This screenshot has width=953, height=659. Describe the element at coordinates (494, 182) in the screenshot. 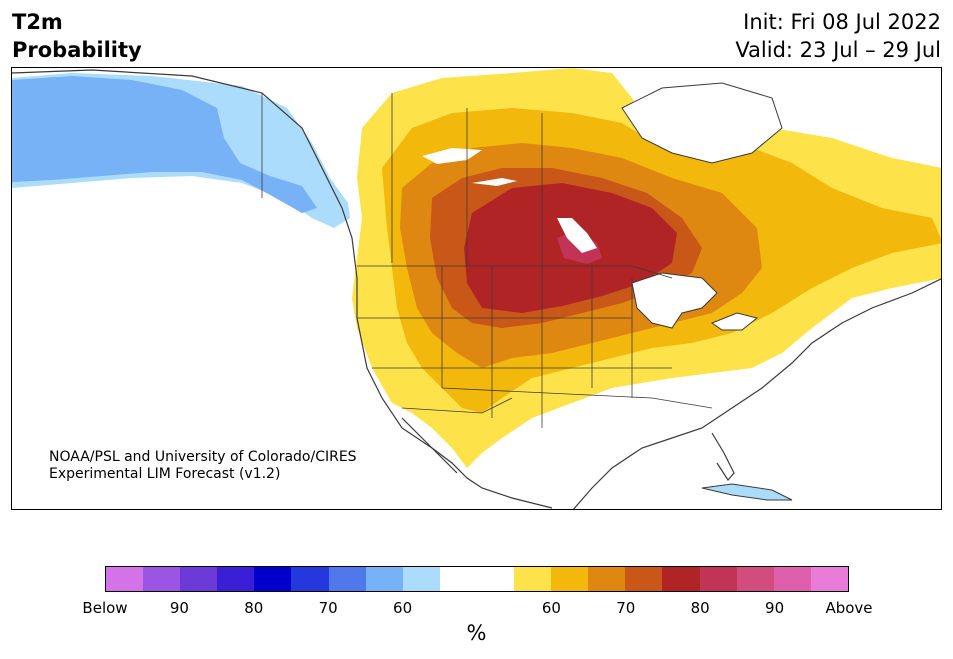

I see `lake-athabasca` at that location.